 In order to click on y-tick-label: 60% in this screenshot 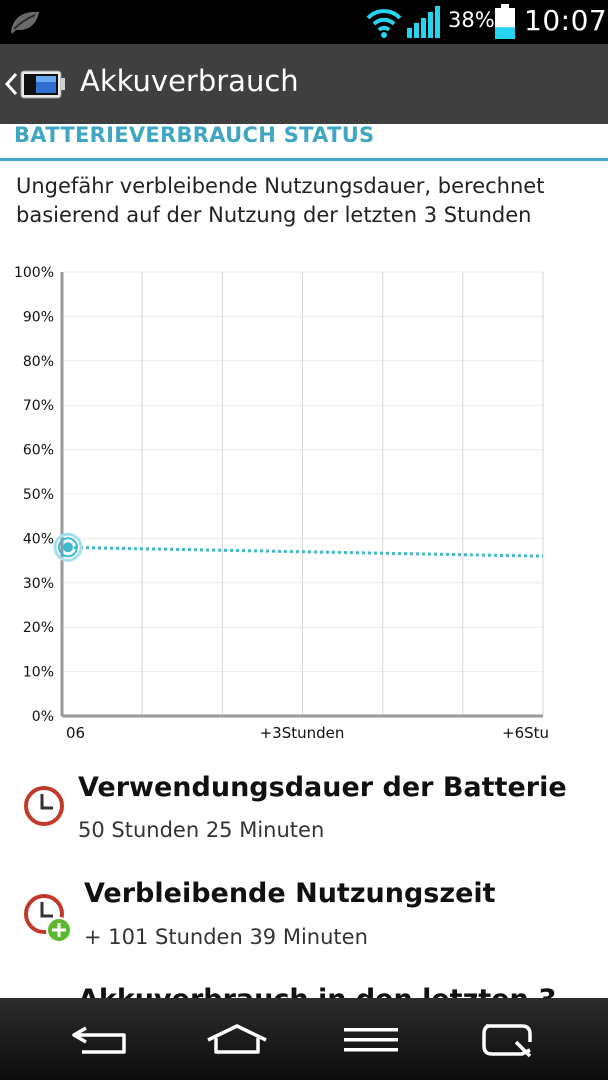, I will do `click(38, 451)`.